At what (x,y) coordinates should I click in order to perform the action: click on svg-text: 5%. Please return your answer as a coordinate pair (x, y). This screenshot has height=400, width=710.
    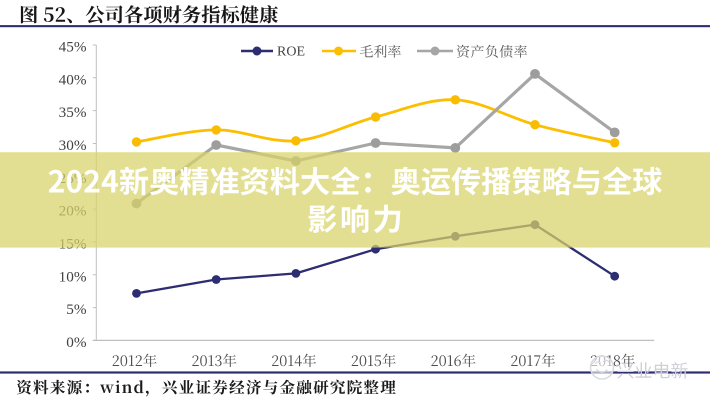
    Looking at the image, I should click on (76, 309).